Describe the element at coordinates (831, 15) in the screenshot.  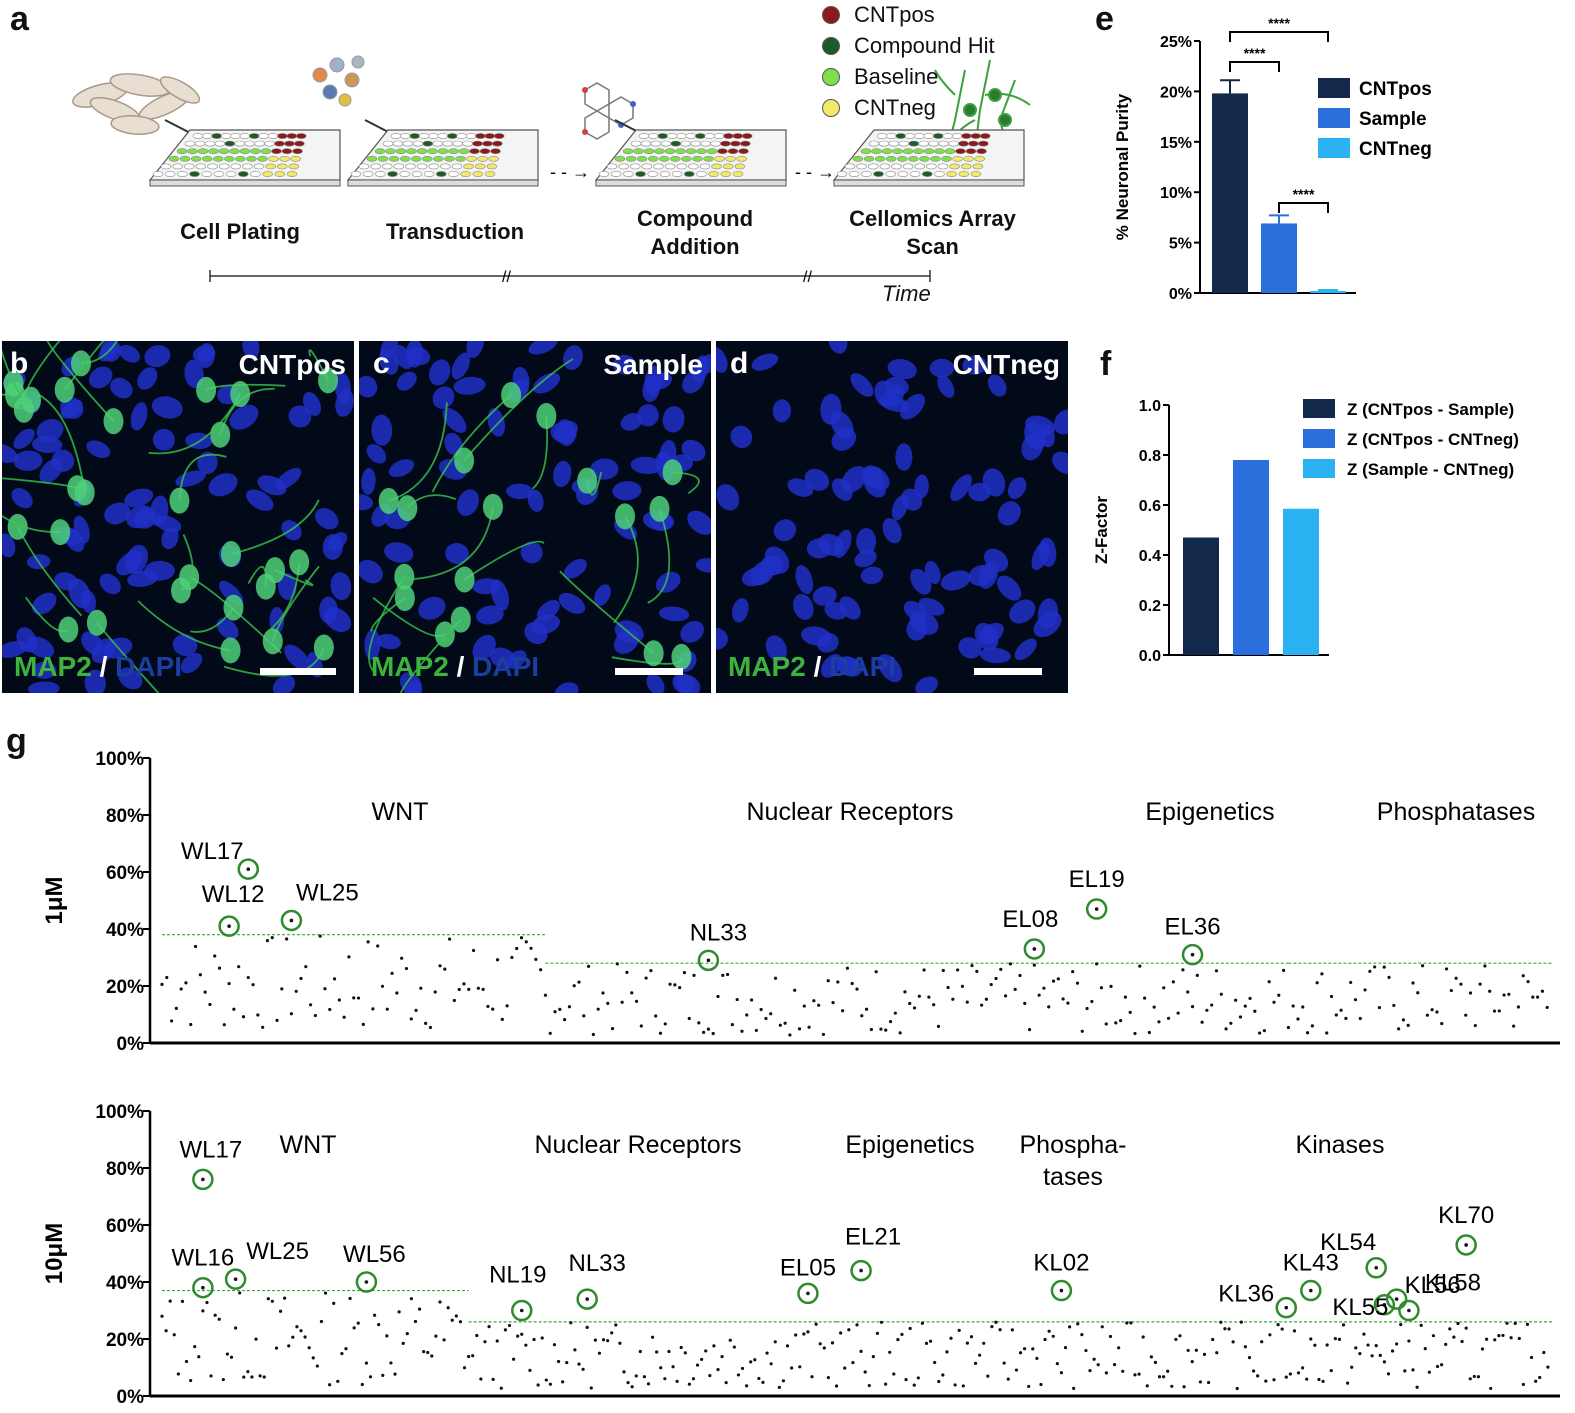
I see `legend-cntpos-swatch` at that location.